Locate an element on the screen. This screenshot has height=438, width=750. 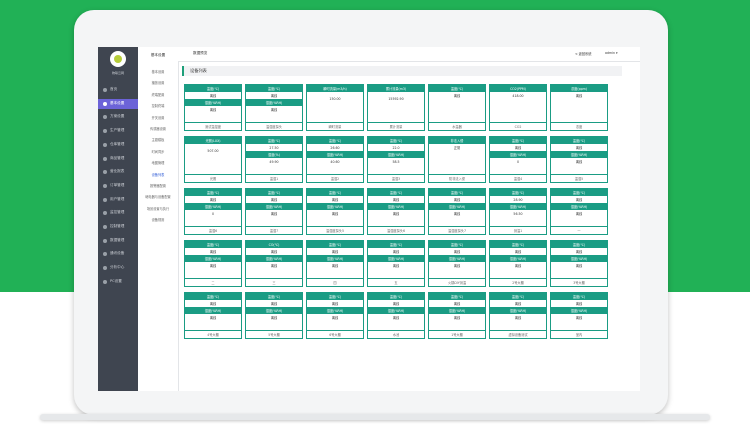
submenu-item: 基本设置 is located at coordinates (158, 72).